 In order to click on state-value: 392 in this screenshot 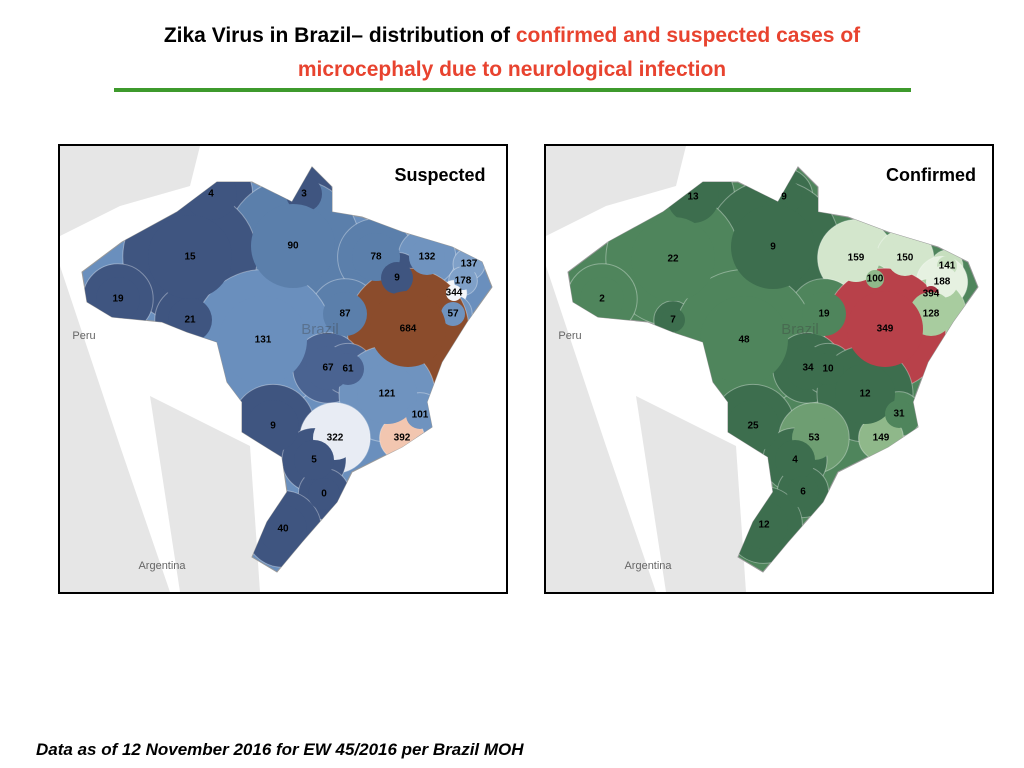, I will do `click(402, 438)`.